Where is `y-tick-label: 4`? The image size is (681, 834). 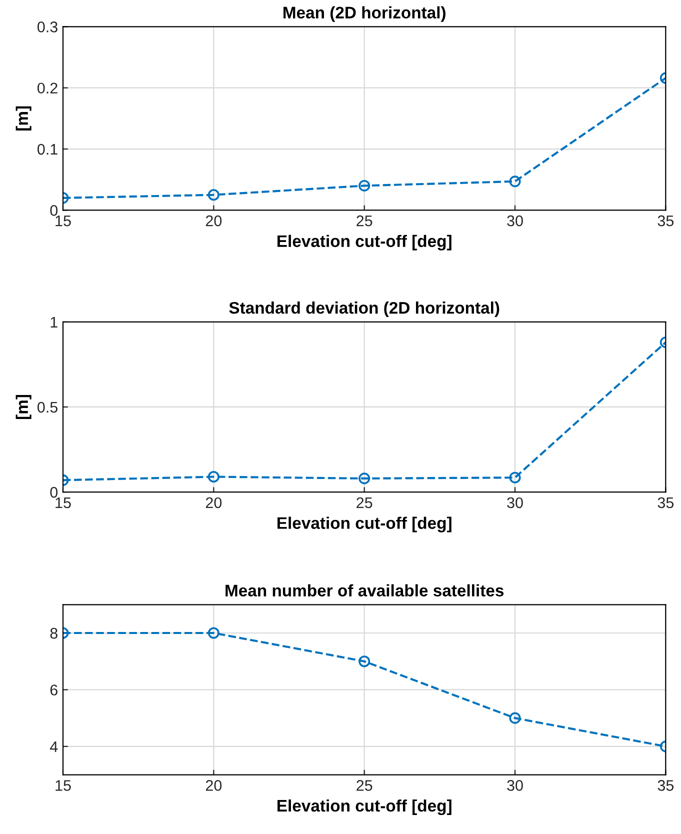 y-tick-label: 4 is located at coordinates (54, 746).